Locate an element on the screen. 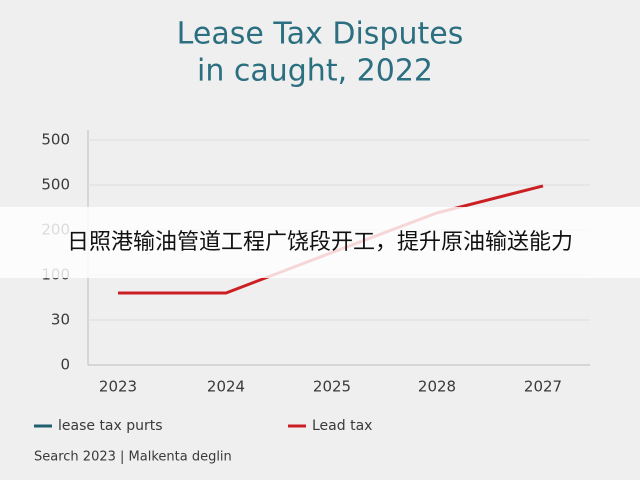 This screenshot has height=480, width=640. legend-label: Lead tax is located at coordinates (342, 426).